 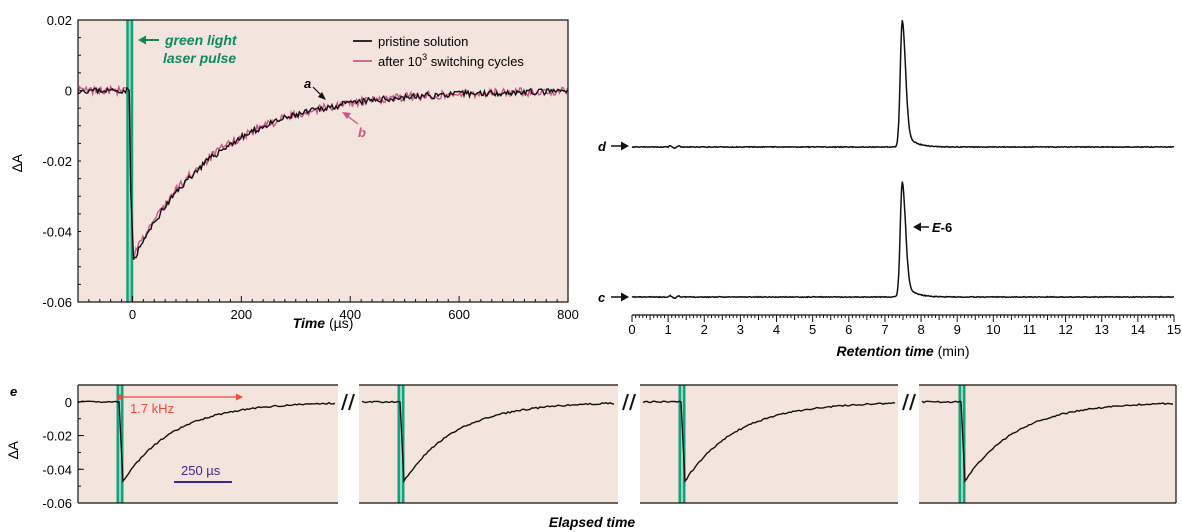 I want to click on transient-x-tick-labels: 0 200 400 600 800, so click(x=354, y=314).